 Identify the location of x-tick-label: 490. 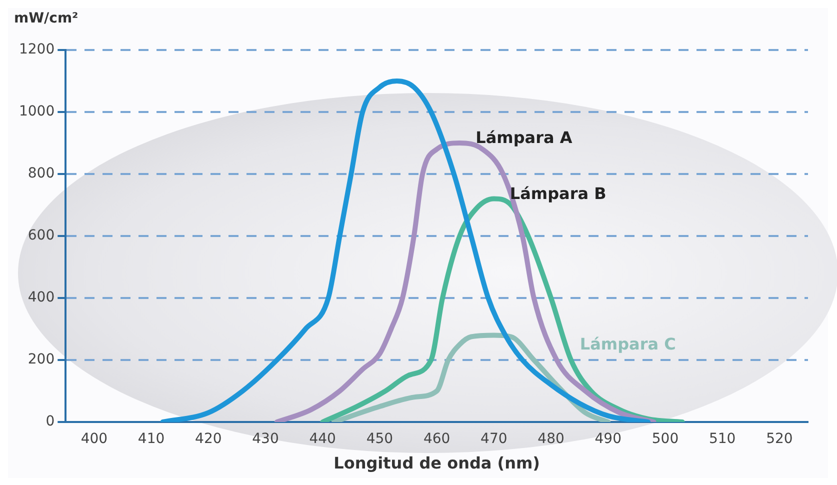
(608, 439).